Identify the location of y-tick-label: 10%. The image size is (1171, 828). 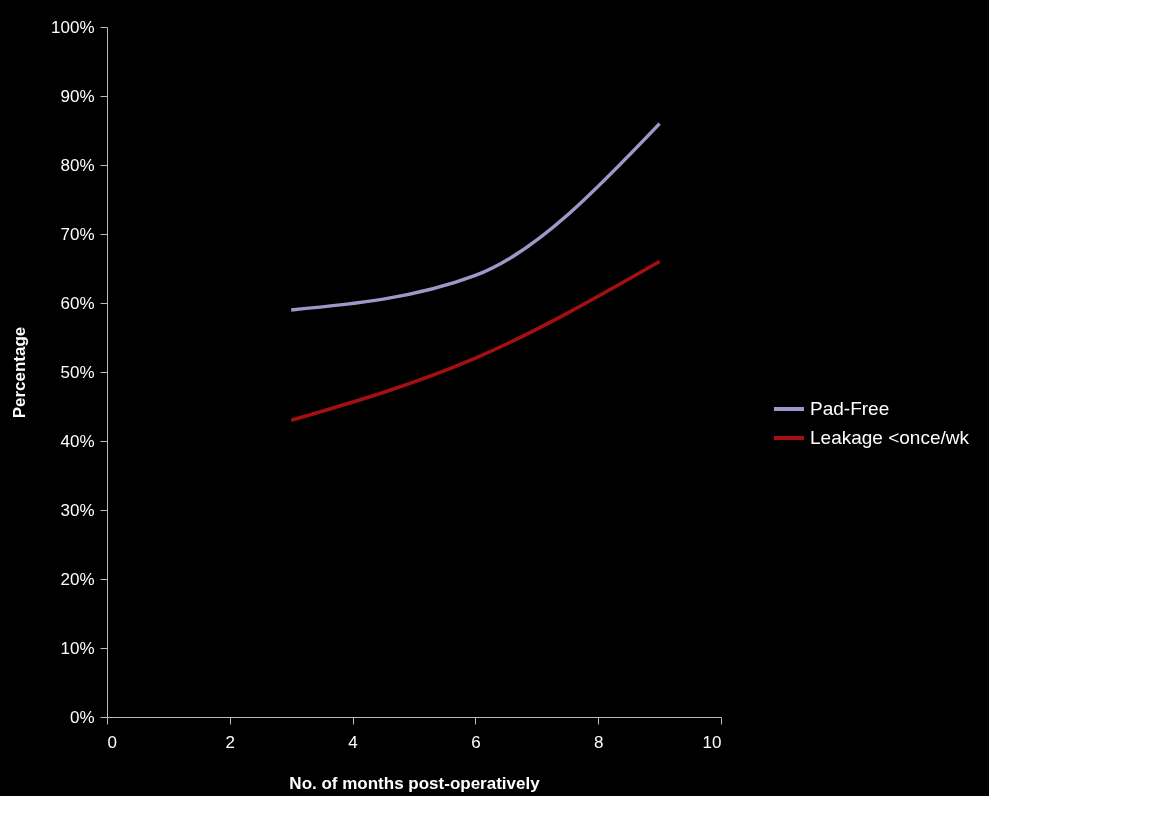
(77, 648).